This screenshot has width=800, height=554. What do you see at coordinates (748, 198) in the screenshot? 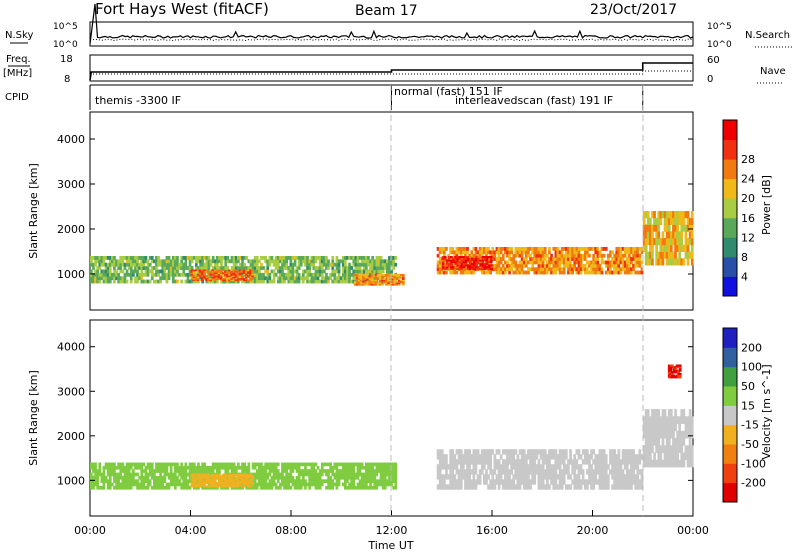
I see `colorbar-tick-label: 20` at bounding box center [748, 198].